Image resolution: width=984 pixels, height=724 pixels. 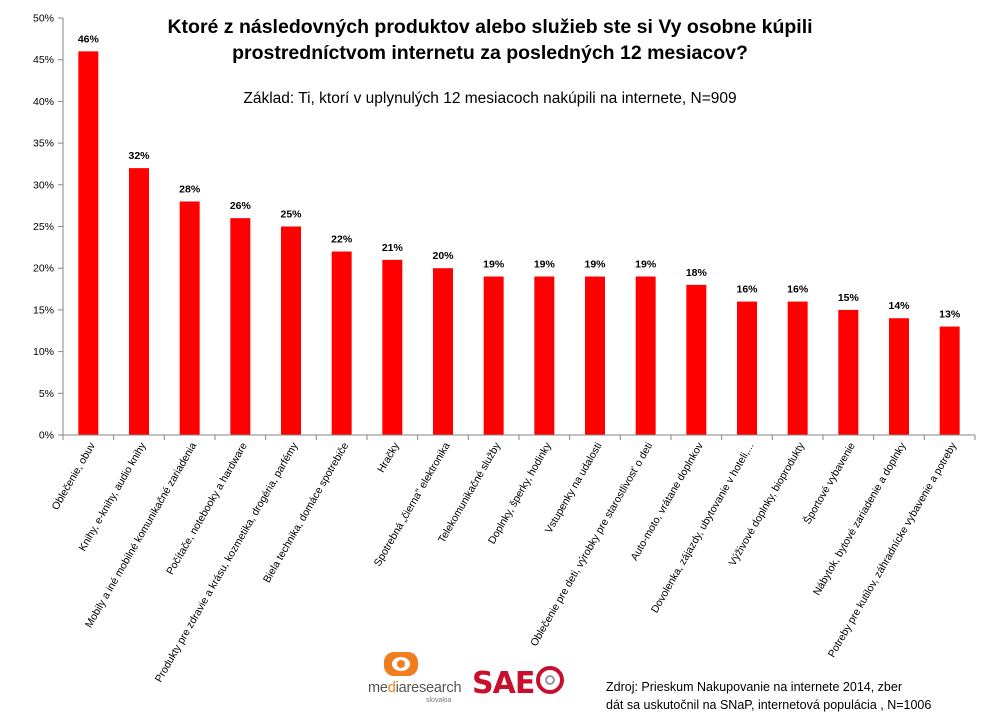 I want to click on y-tick-label: 25%, so click(x=43, y=227).